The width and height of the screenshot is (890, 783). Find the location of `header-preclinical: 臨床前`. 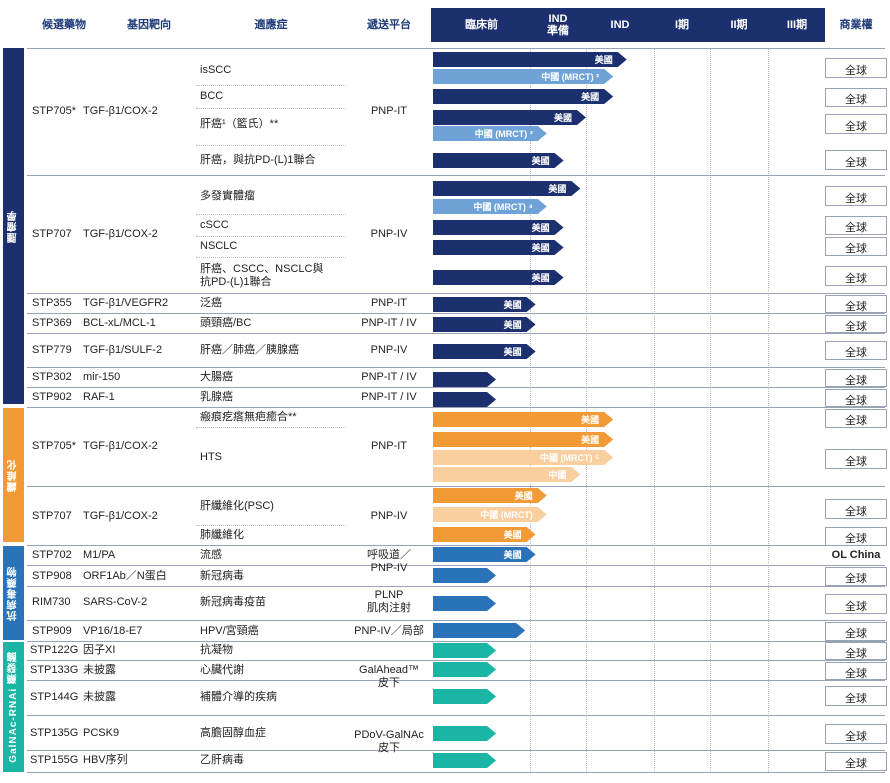

header-preclinical: 臨床前 is located at coordinates (481, 25).